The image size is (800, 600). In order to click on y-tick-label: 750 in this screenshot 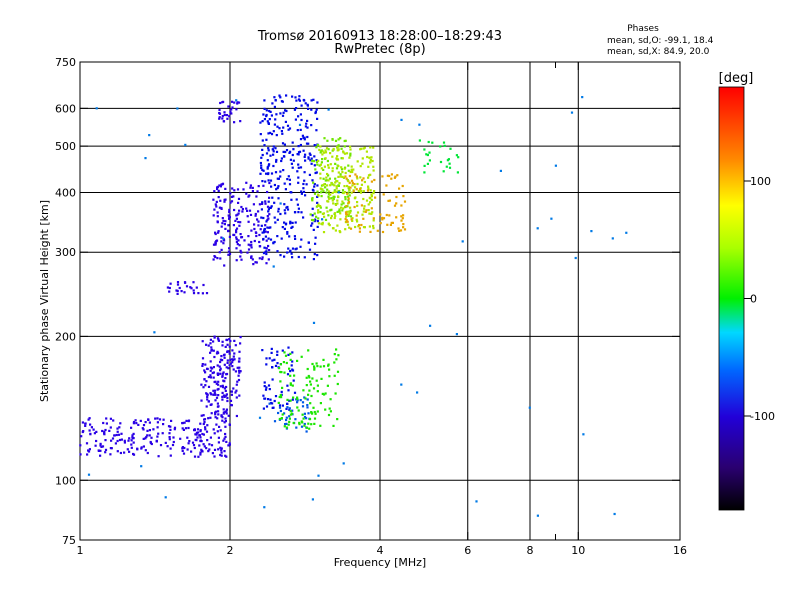, I will do `click(65, 62)`.